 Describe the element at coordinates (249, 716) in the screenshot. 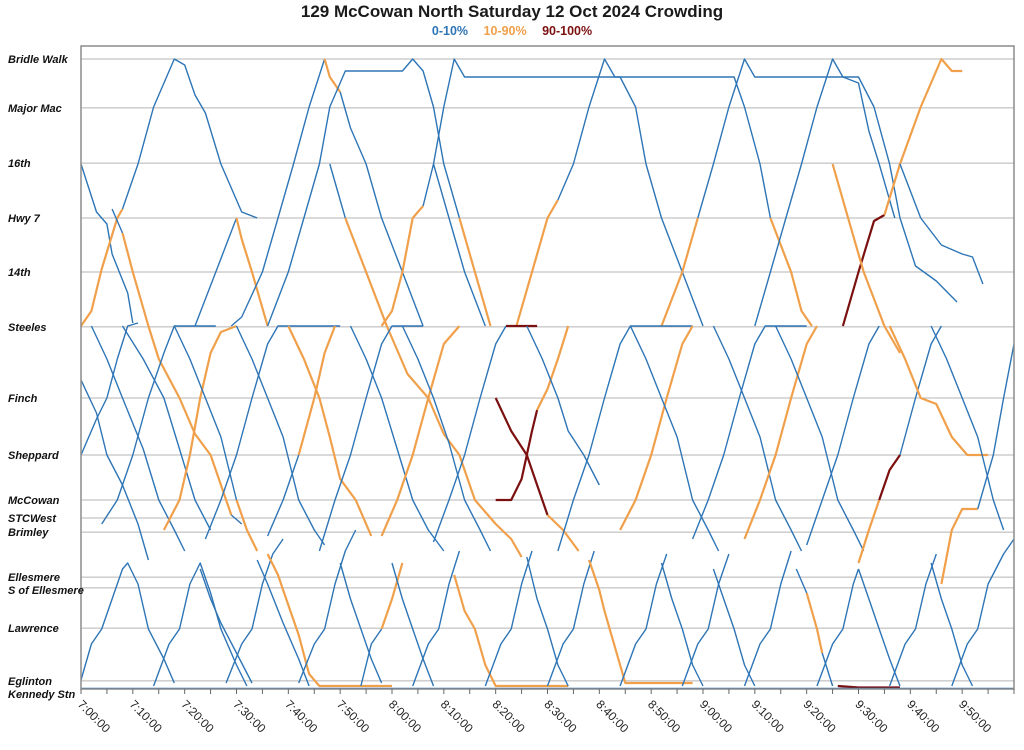

I see `x-tick-label: 7:30:00` at that location.